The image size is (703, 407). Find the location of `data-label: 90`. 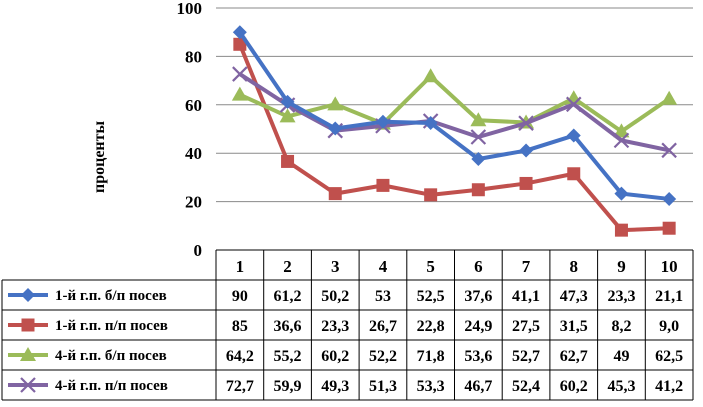

data-label: 90 is located at coordinates (240, 296).